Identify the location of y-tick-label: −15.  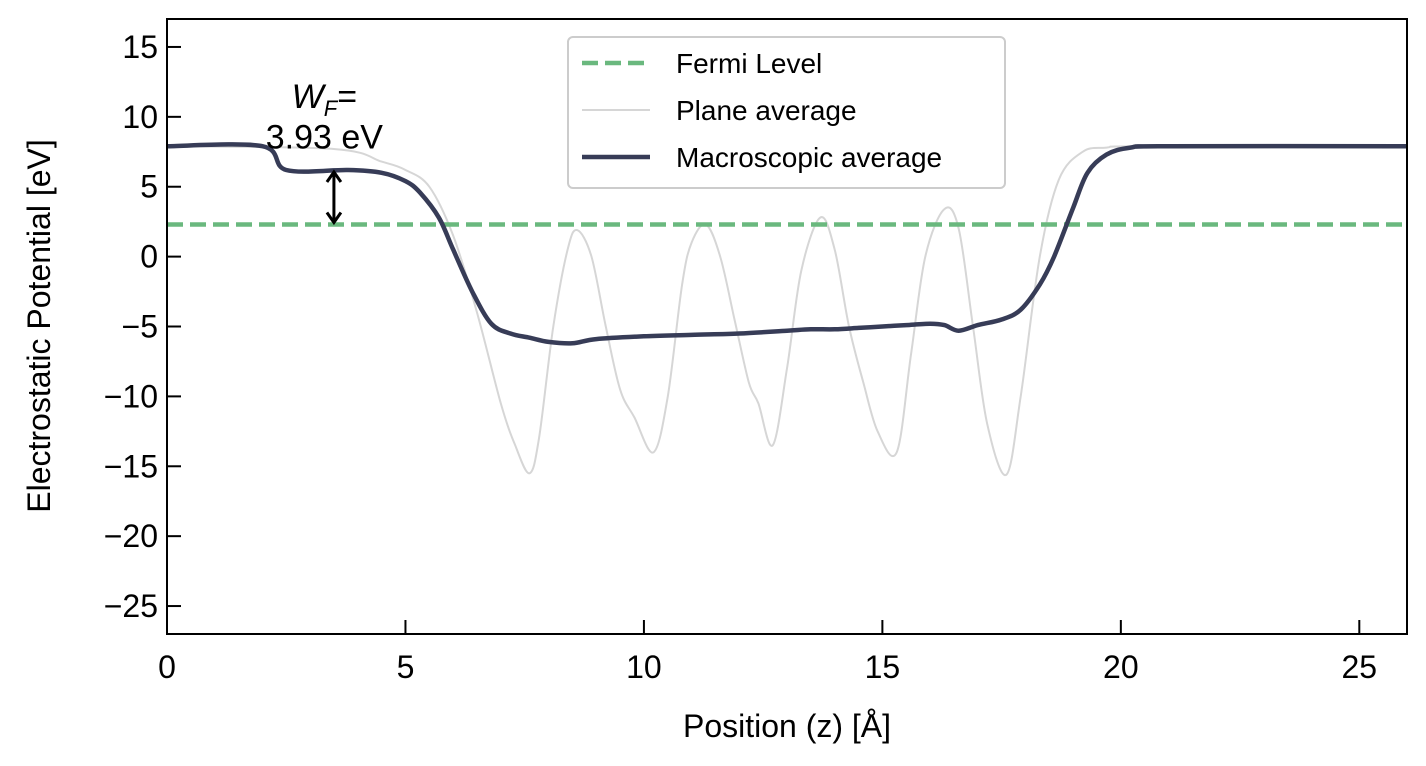
(131, 466).